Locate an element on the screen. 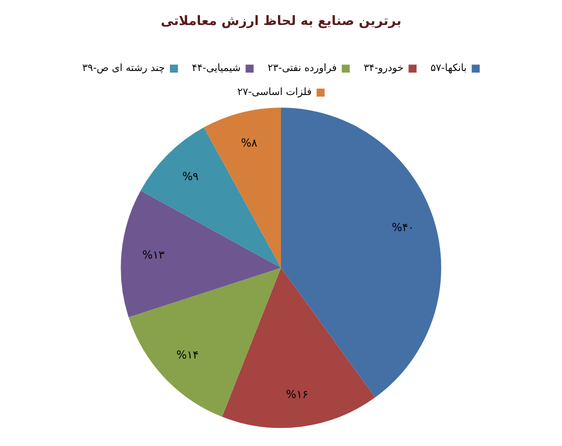 The width and height of the screenshot is (562, 446). data-label: %۱۴ is located at coordinates (187, 355).